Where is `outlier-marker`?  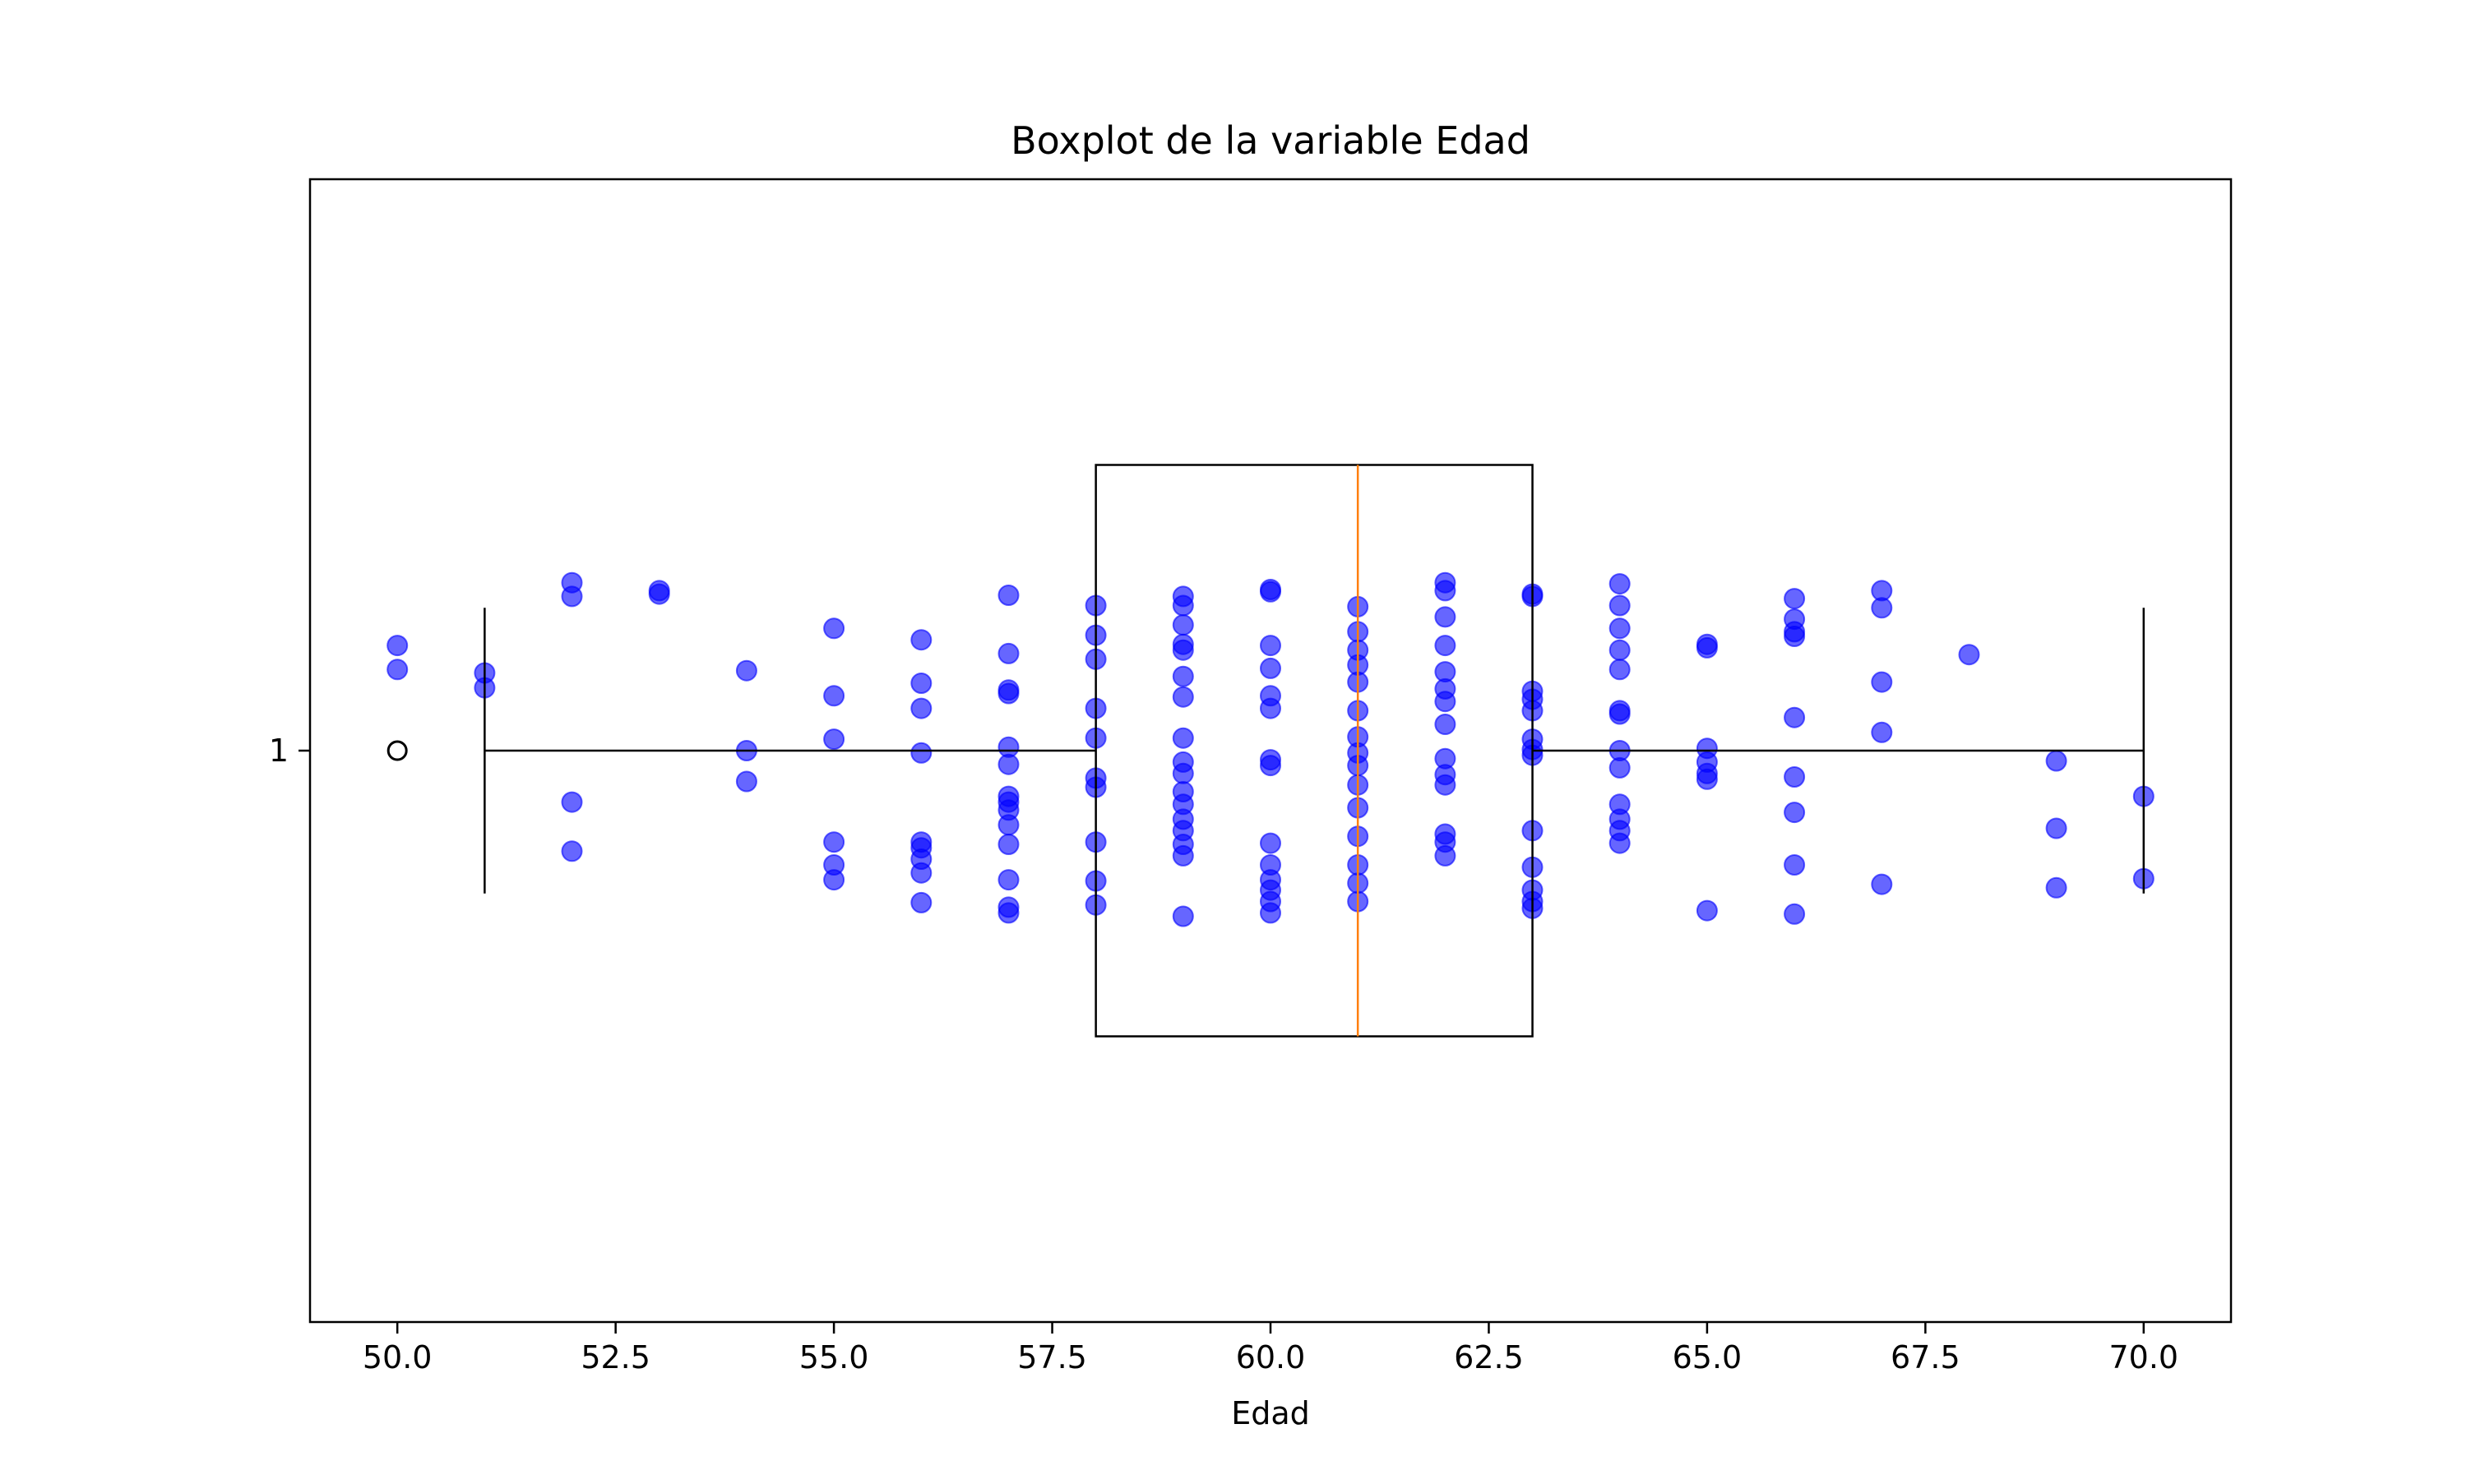 outlier-marker is located at coordinates (397, 750).